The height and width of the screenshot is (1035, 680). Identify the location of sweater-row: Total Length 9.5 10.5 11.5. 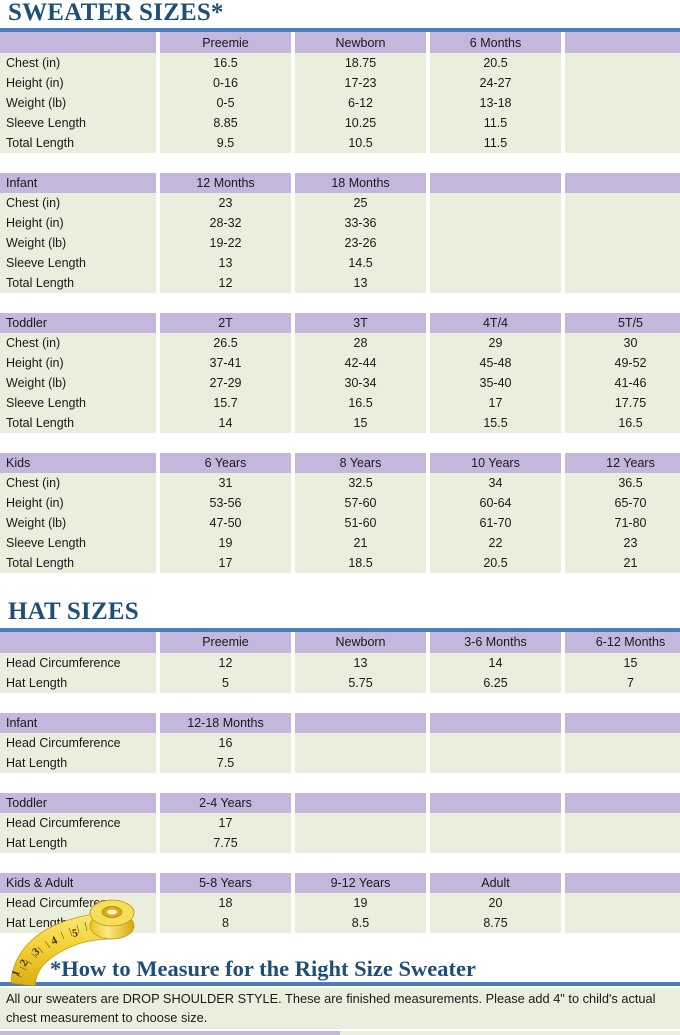
(340, 143).